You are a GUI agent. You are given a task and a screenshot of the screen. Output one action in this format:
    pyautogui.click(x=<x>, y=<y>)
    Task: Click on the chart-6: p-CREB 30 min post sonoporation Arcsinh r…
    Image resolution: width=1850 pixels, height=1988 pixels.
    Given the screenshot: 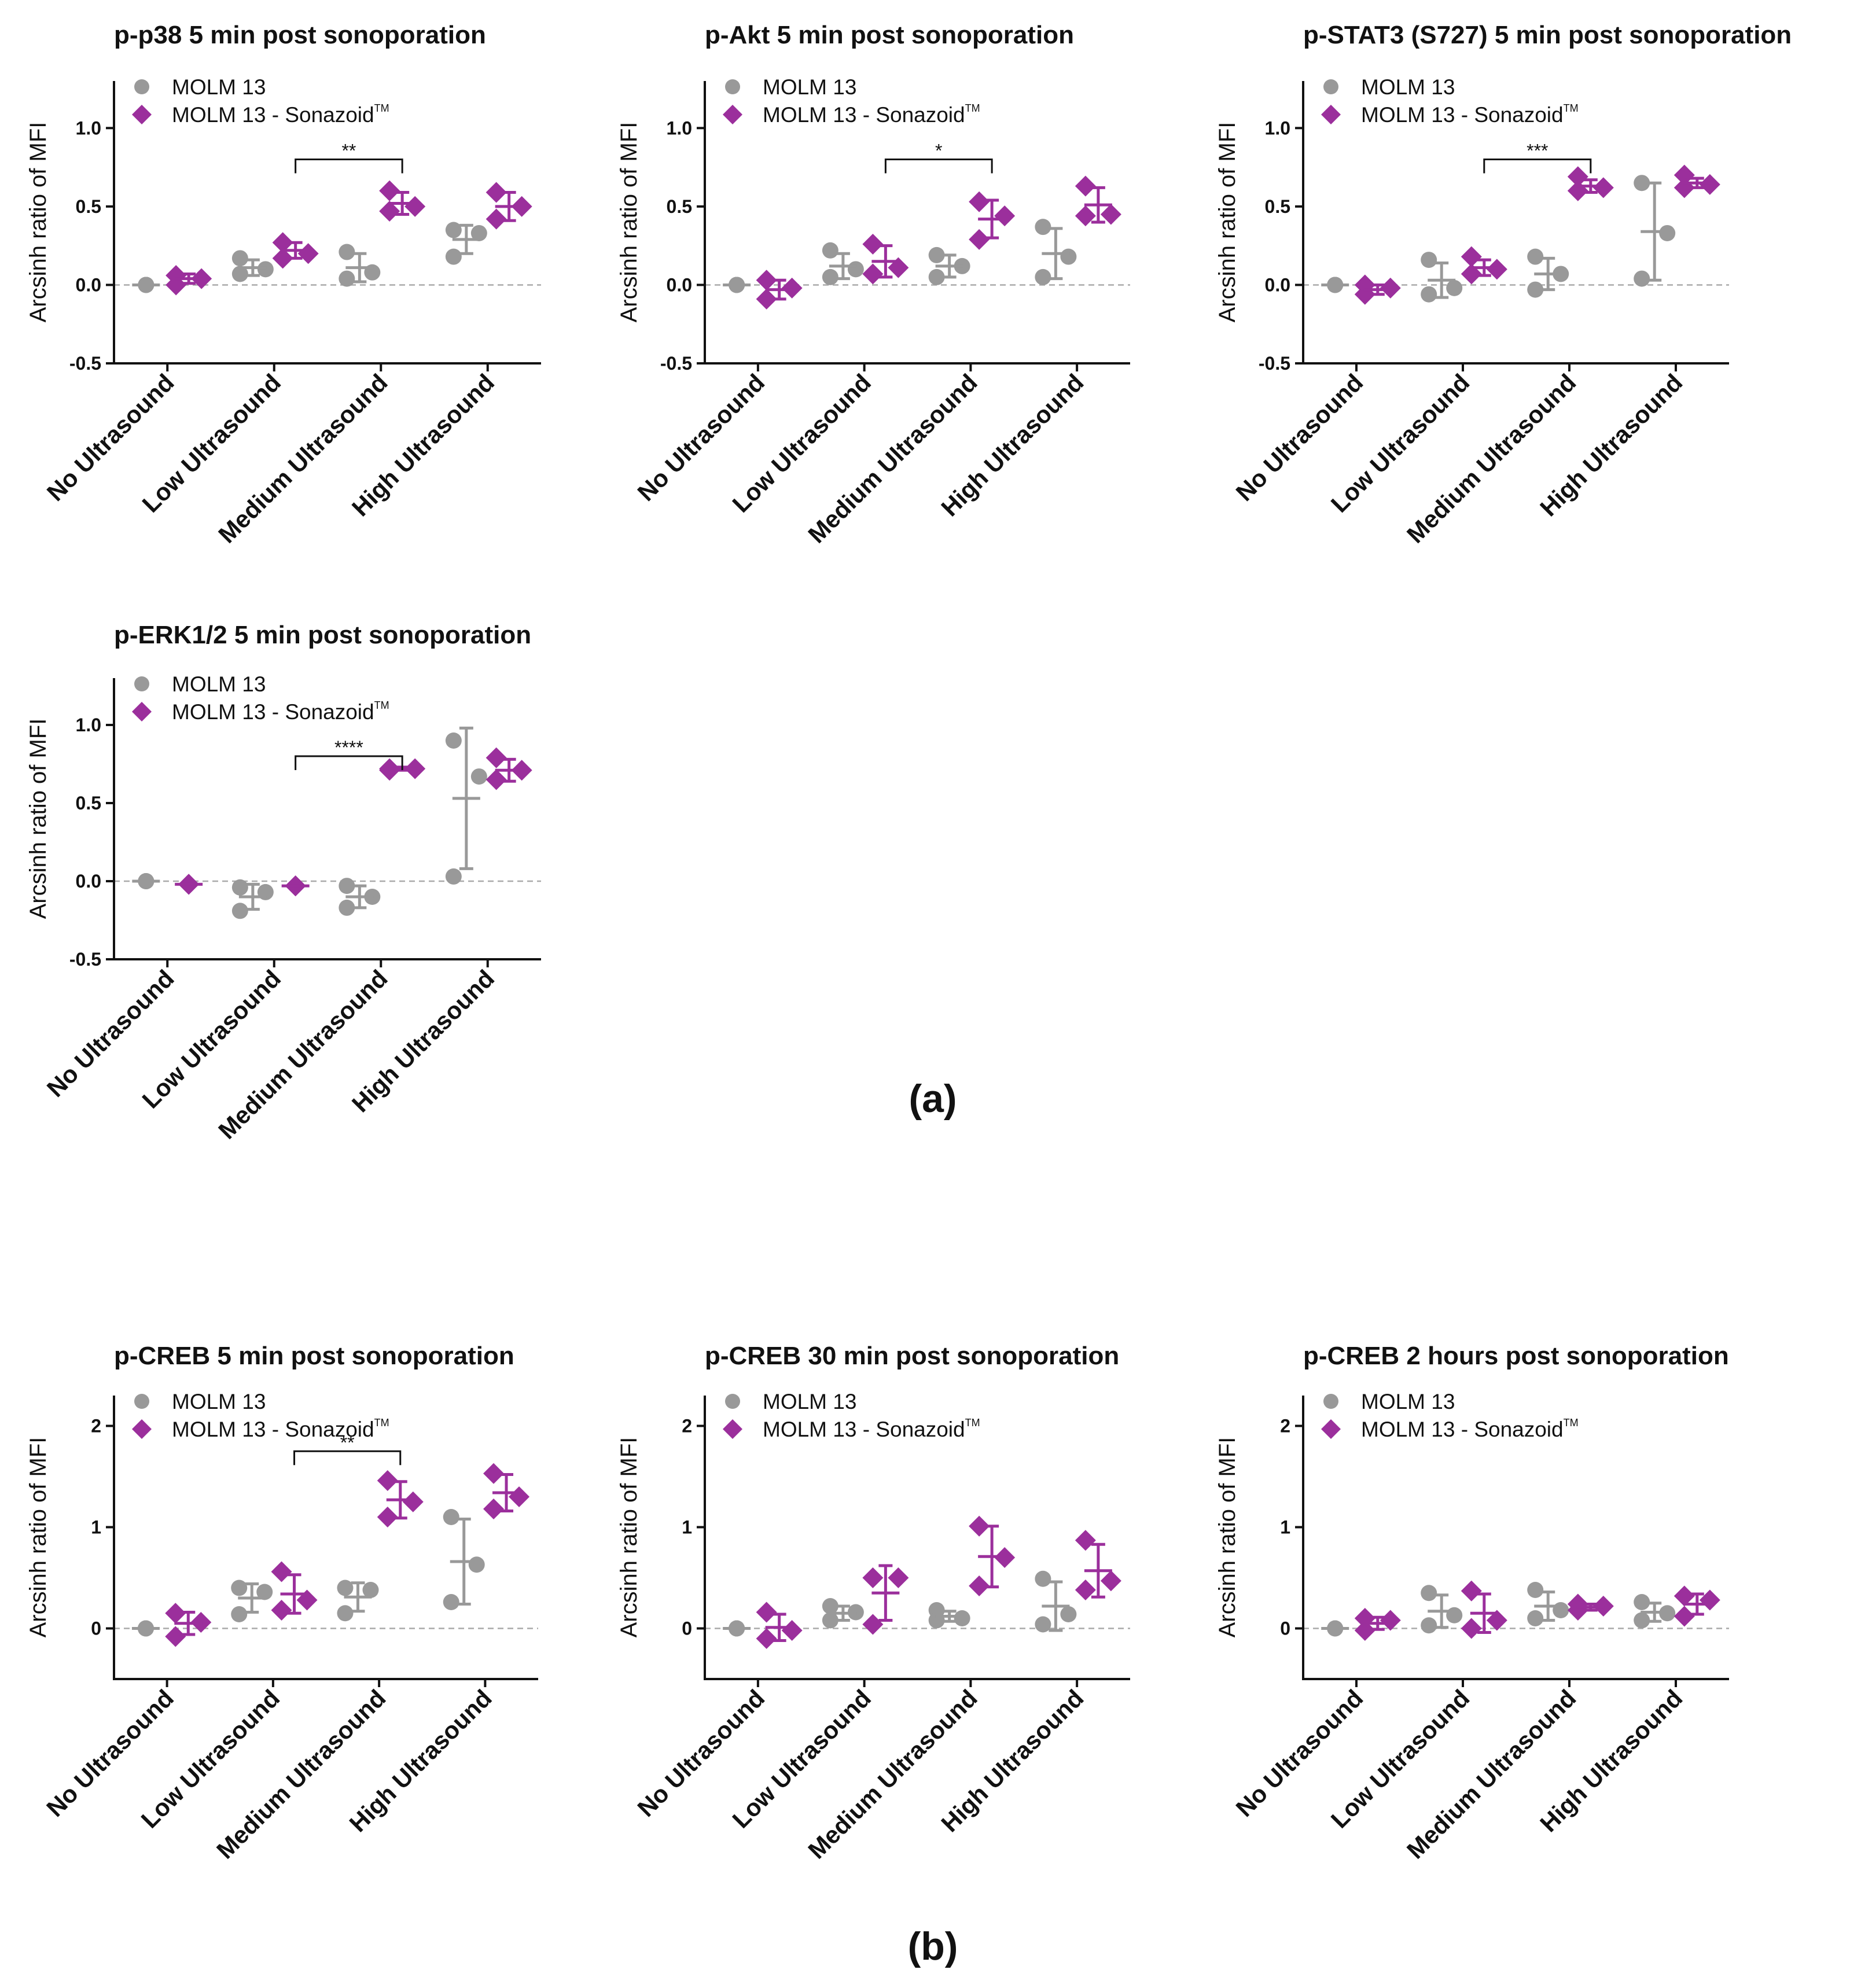 What is the action you would take?
    pyautogui.click(x=873, y=1603)
    